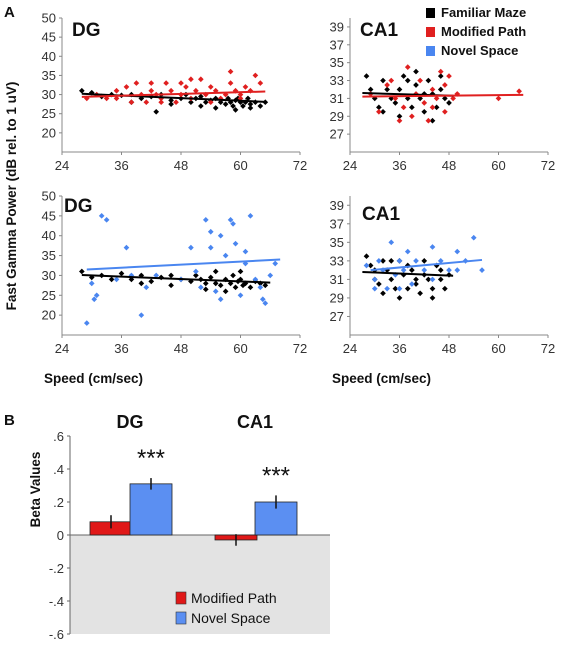 This screenshot has width=570, height=646. What do you see at coordinates (49, 56) in the screenshot?
I see `y-tick-label: 40` at bounding box center [49, 56].